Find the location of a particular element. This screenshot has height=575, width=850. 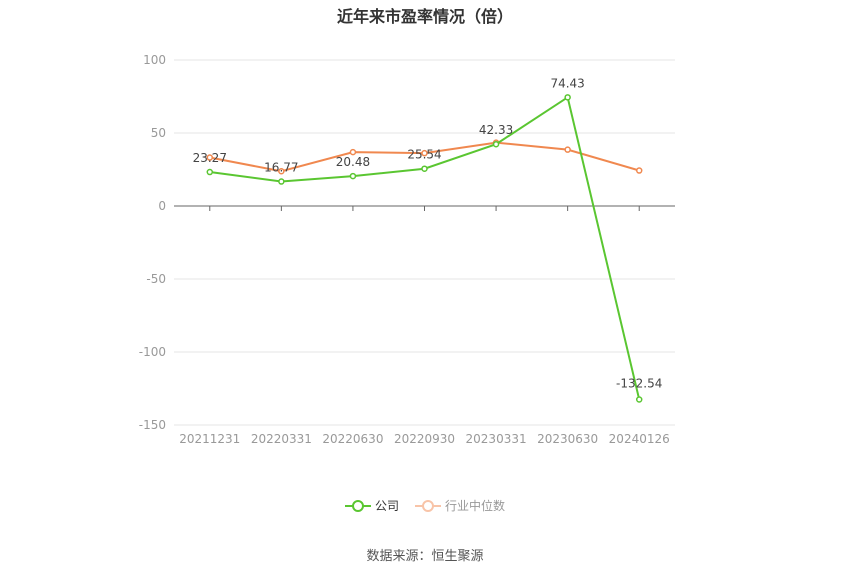

y-tick-label: -150 is located at coordinates (152, 425).